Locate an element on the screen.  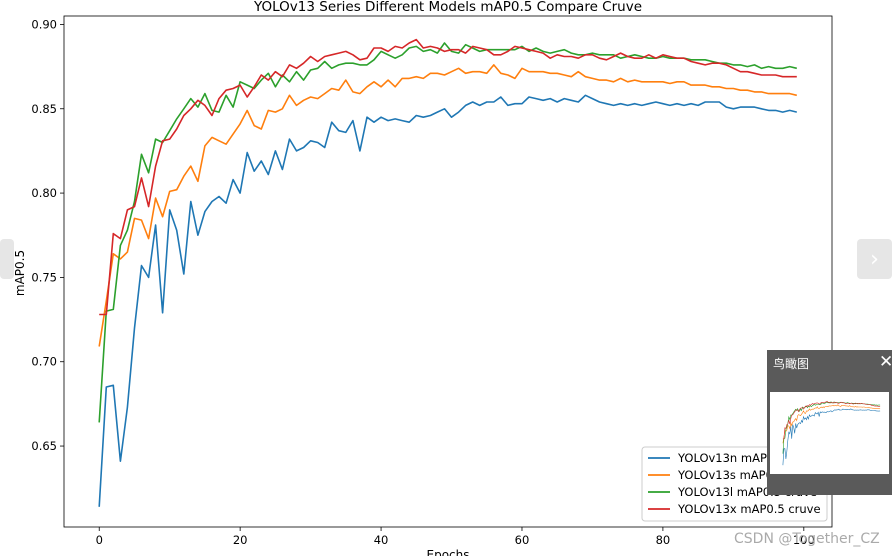
next-image-button: › is located at coordinates (874, 259).